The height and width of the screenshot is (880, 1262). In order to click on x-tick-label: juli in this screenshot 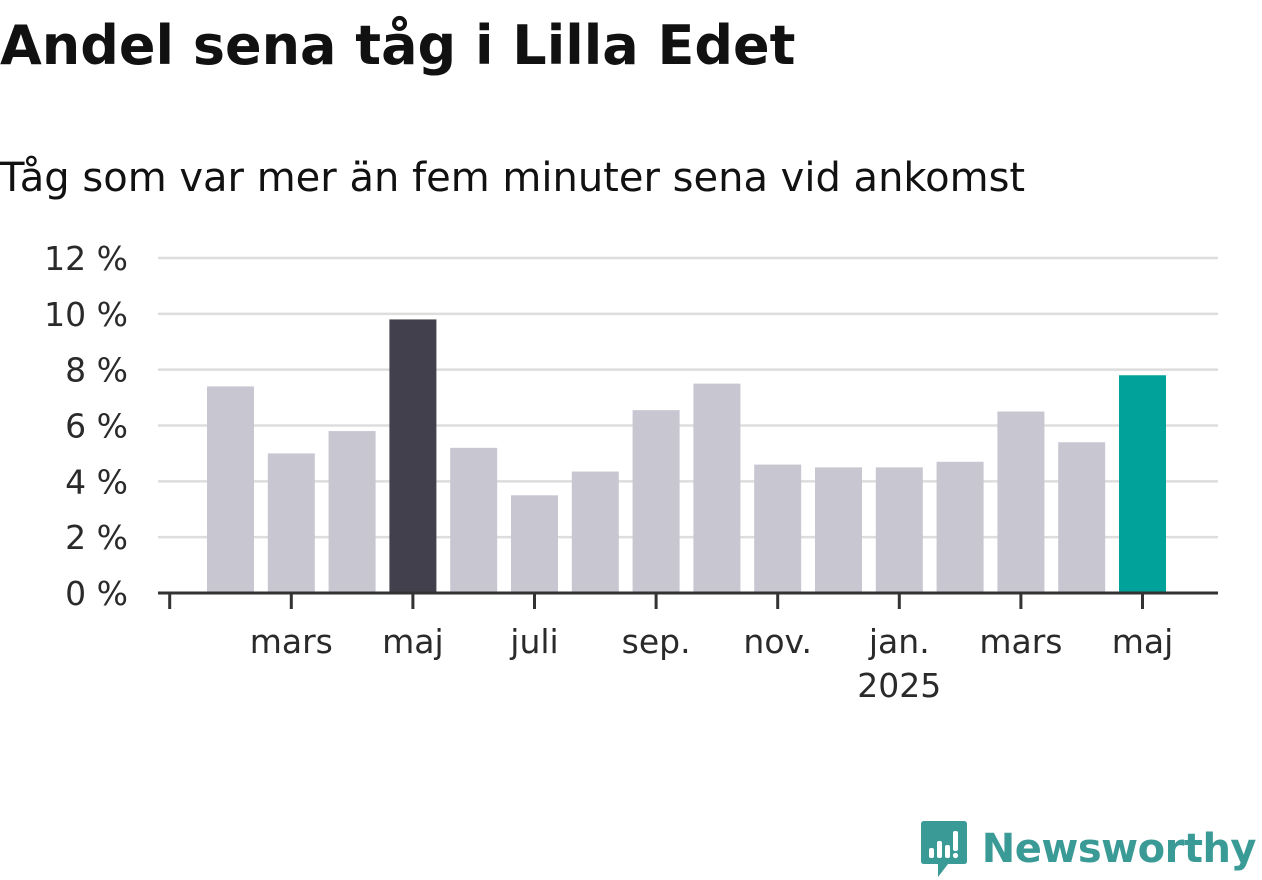, I will do `click(533, 641)`.